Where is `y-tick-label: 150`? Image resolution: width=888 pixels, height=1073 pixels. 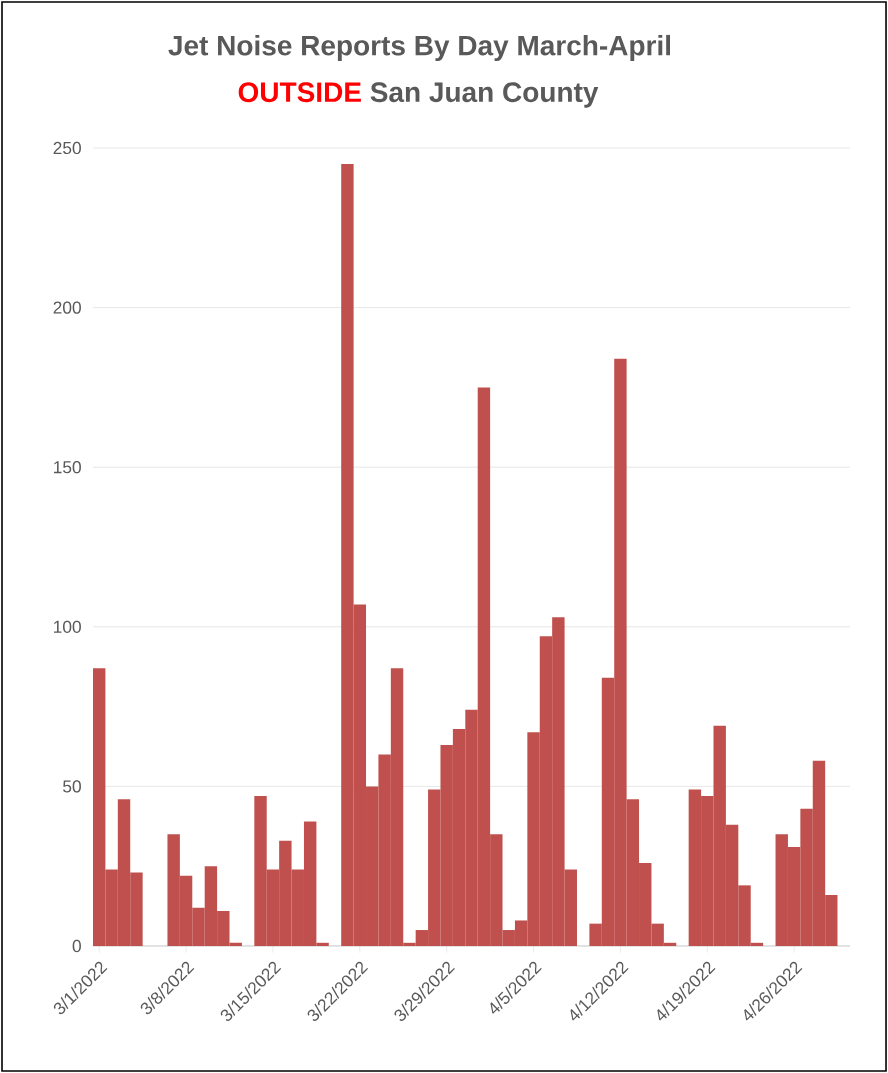 y-tick-label: 150 is located at coordinates (67, 467).